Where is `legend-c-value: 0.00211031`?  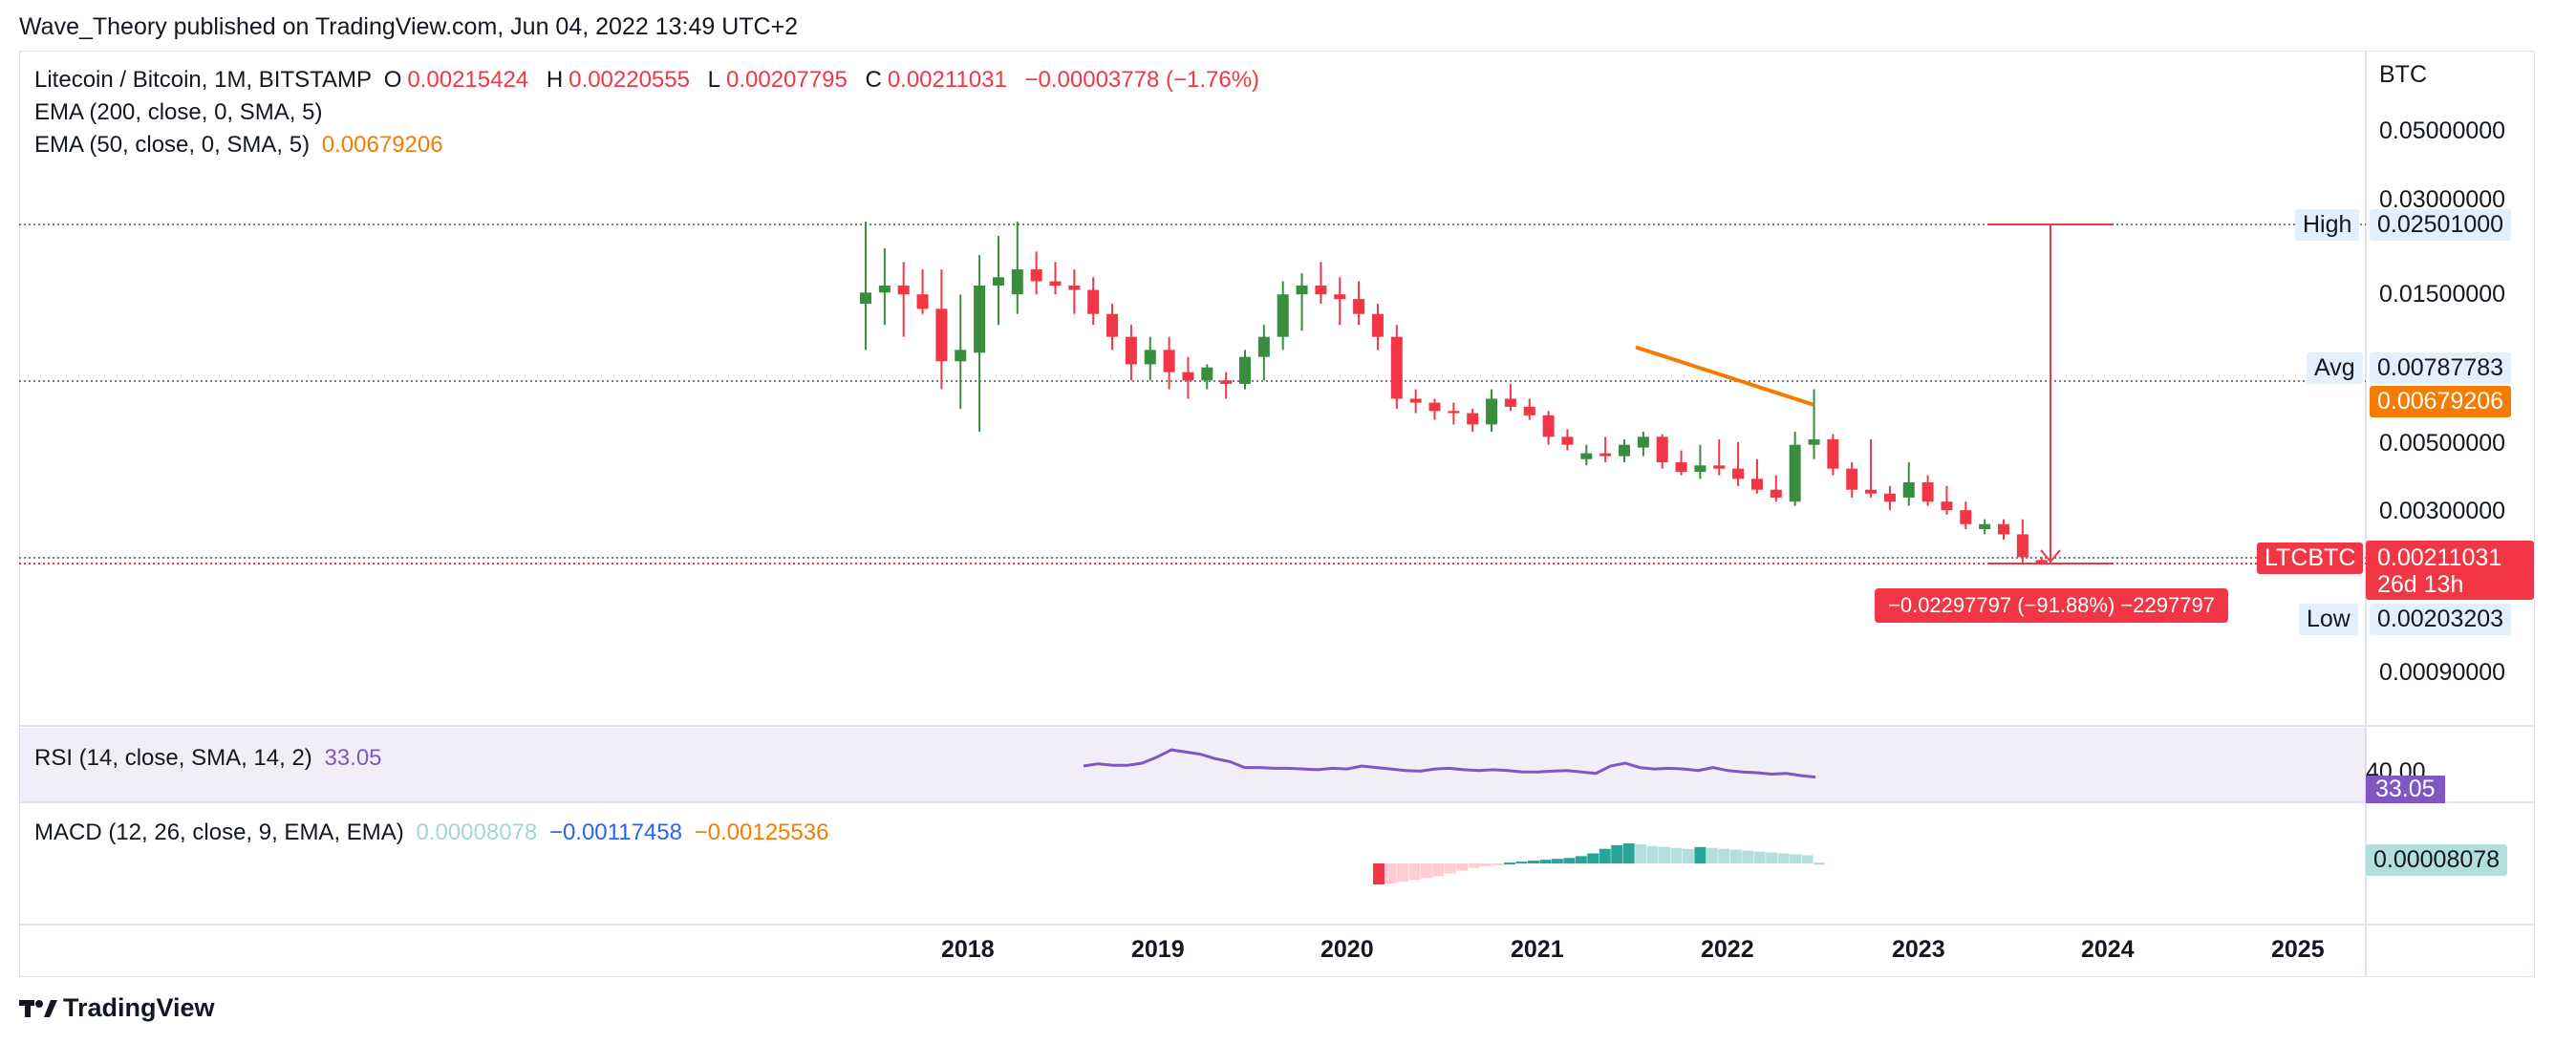 legend-c-value: 0.00211031 is located at coordinates (947, 80).